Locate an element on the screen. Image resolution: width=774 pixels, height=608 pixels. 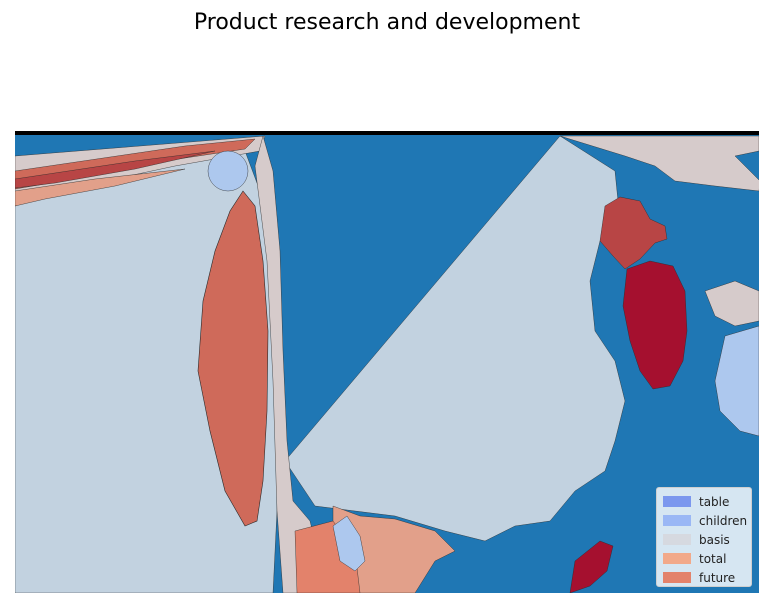
region-north-children is located at coordinates (228, 171).